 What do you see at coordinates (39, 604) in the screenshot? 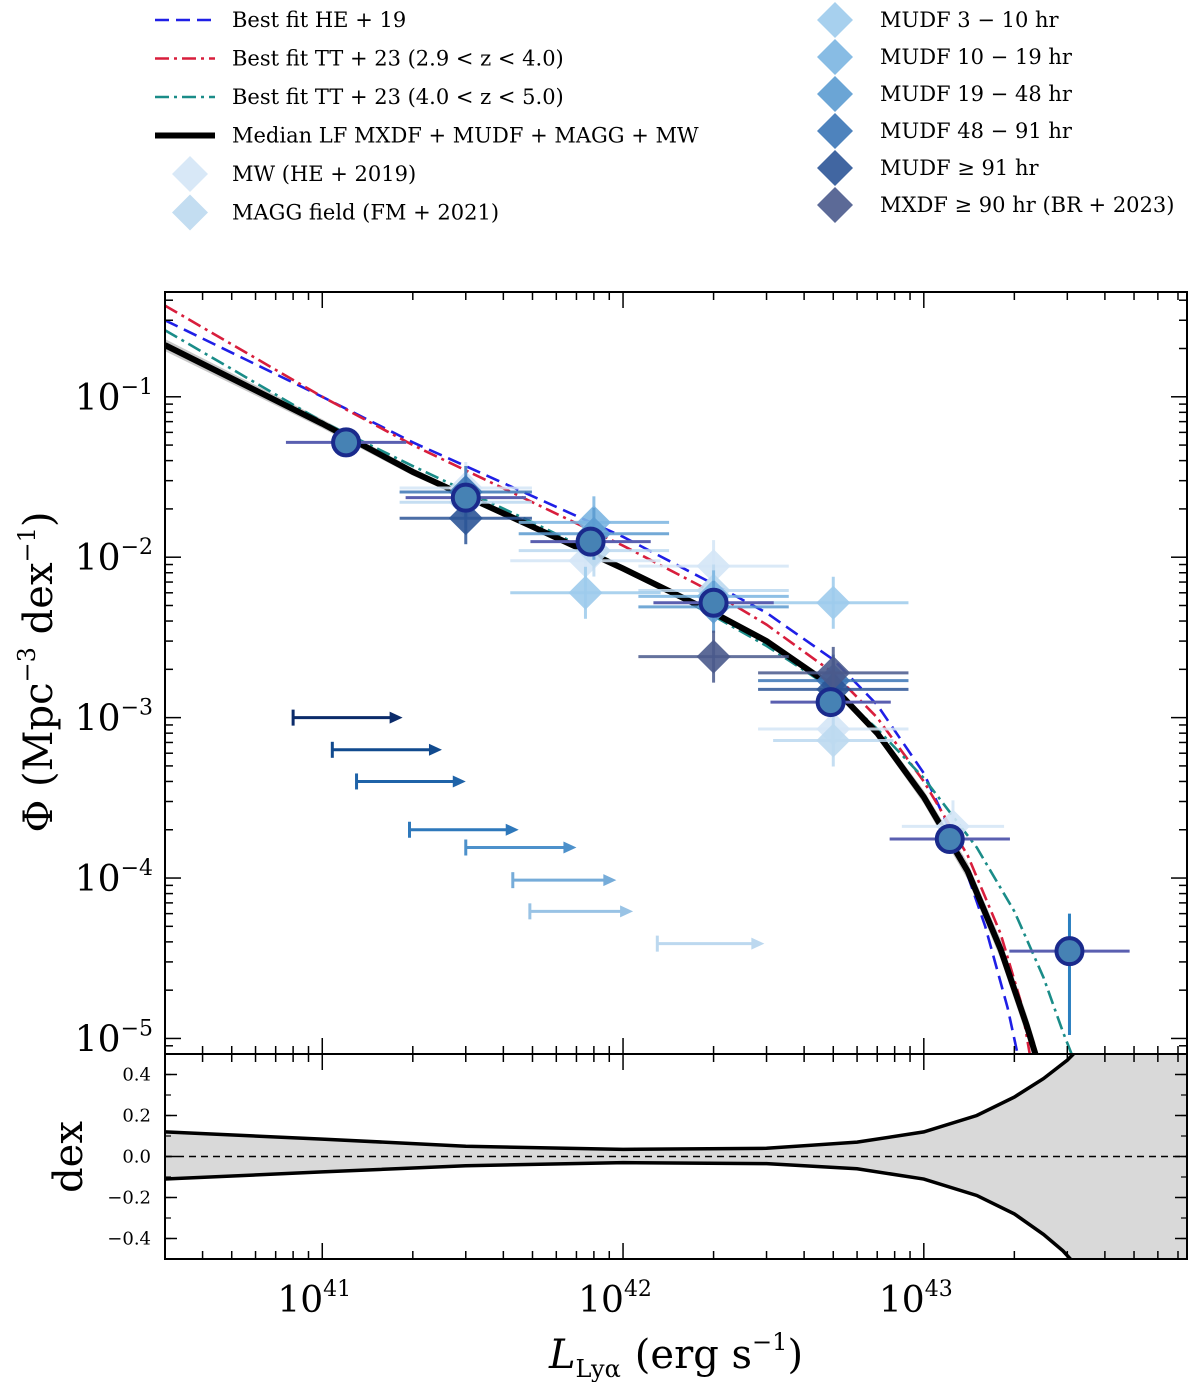
I see `y-title-part: dex` at bounding box center [39, 604].